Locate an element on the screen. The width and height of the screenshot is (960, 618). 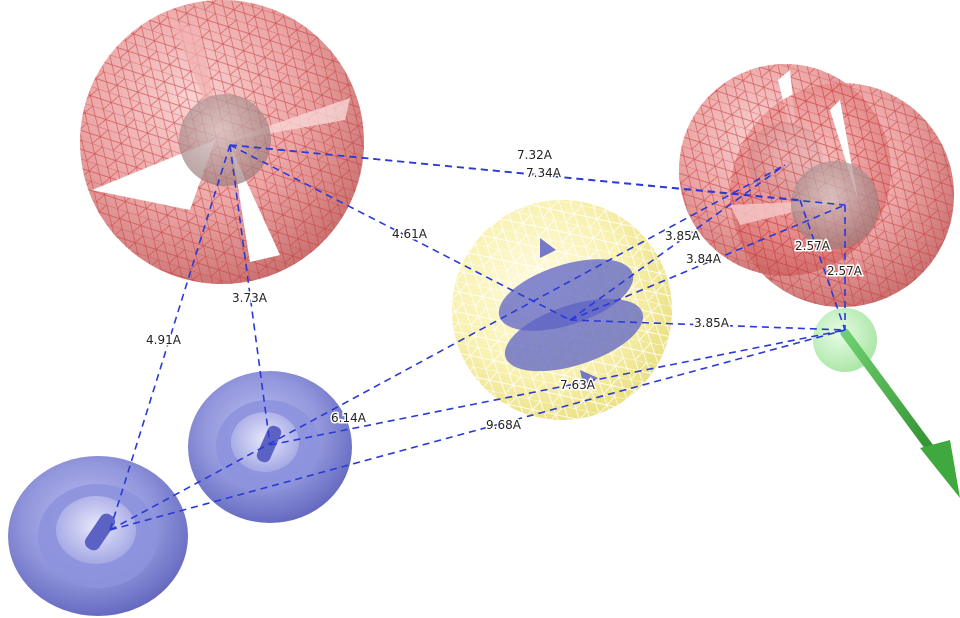
aromatic-ring-disc-bottom is located at coordinates (574, 335).